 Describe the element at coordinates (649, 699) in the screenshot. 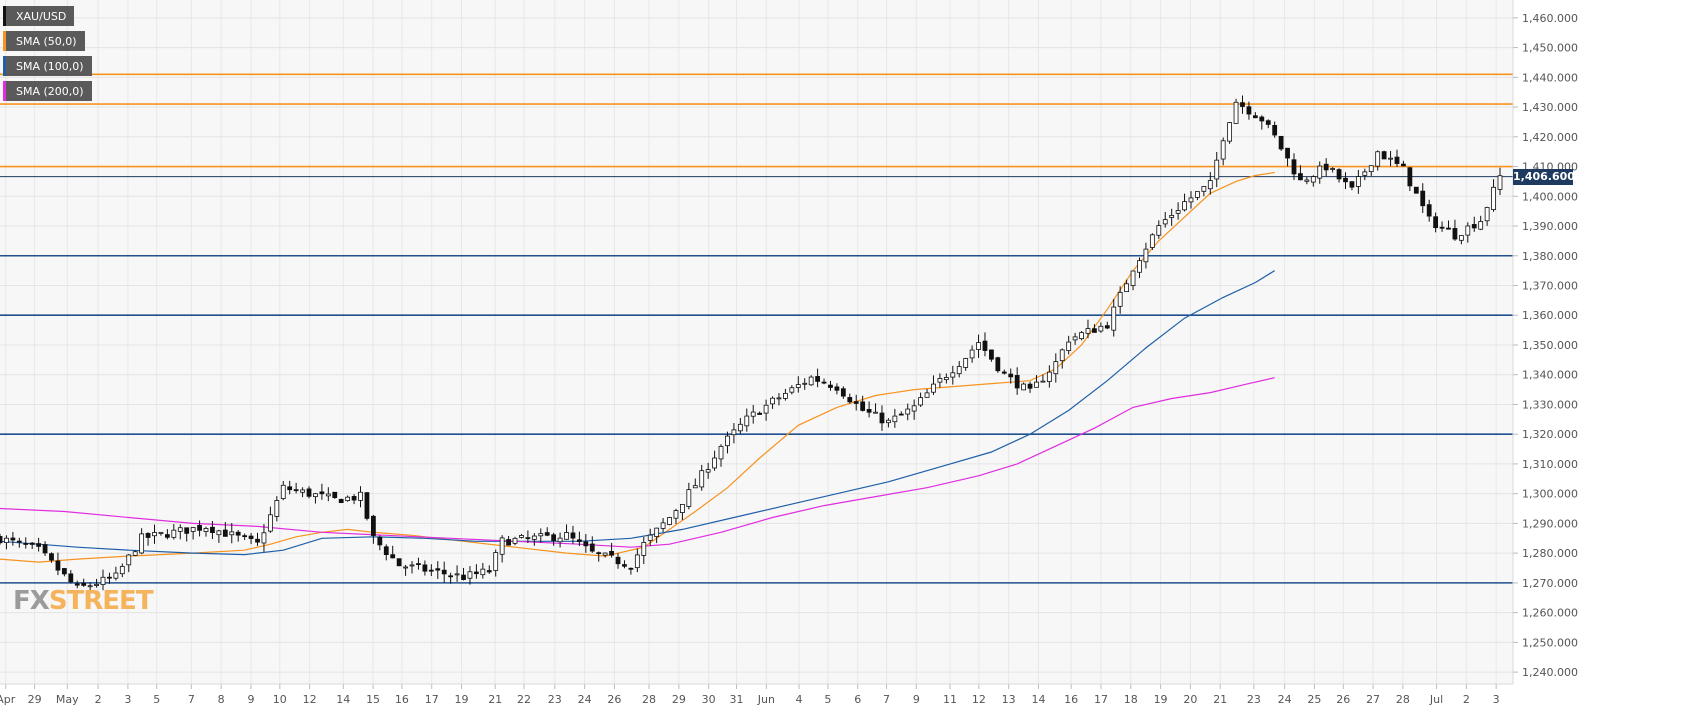

I see `time-tick-label: 28` at that location.